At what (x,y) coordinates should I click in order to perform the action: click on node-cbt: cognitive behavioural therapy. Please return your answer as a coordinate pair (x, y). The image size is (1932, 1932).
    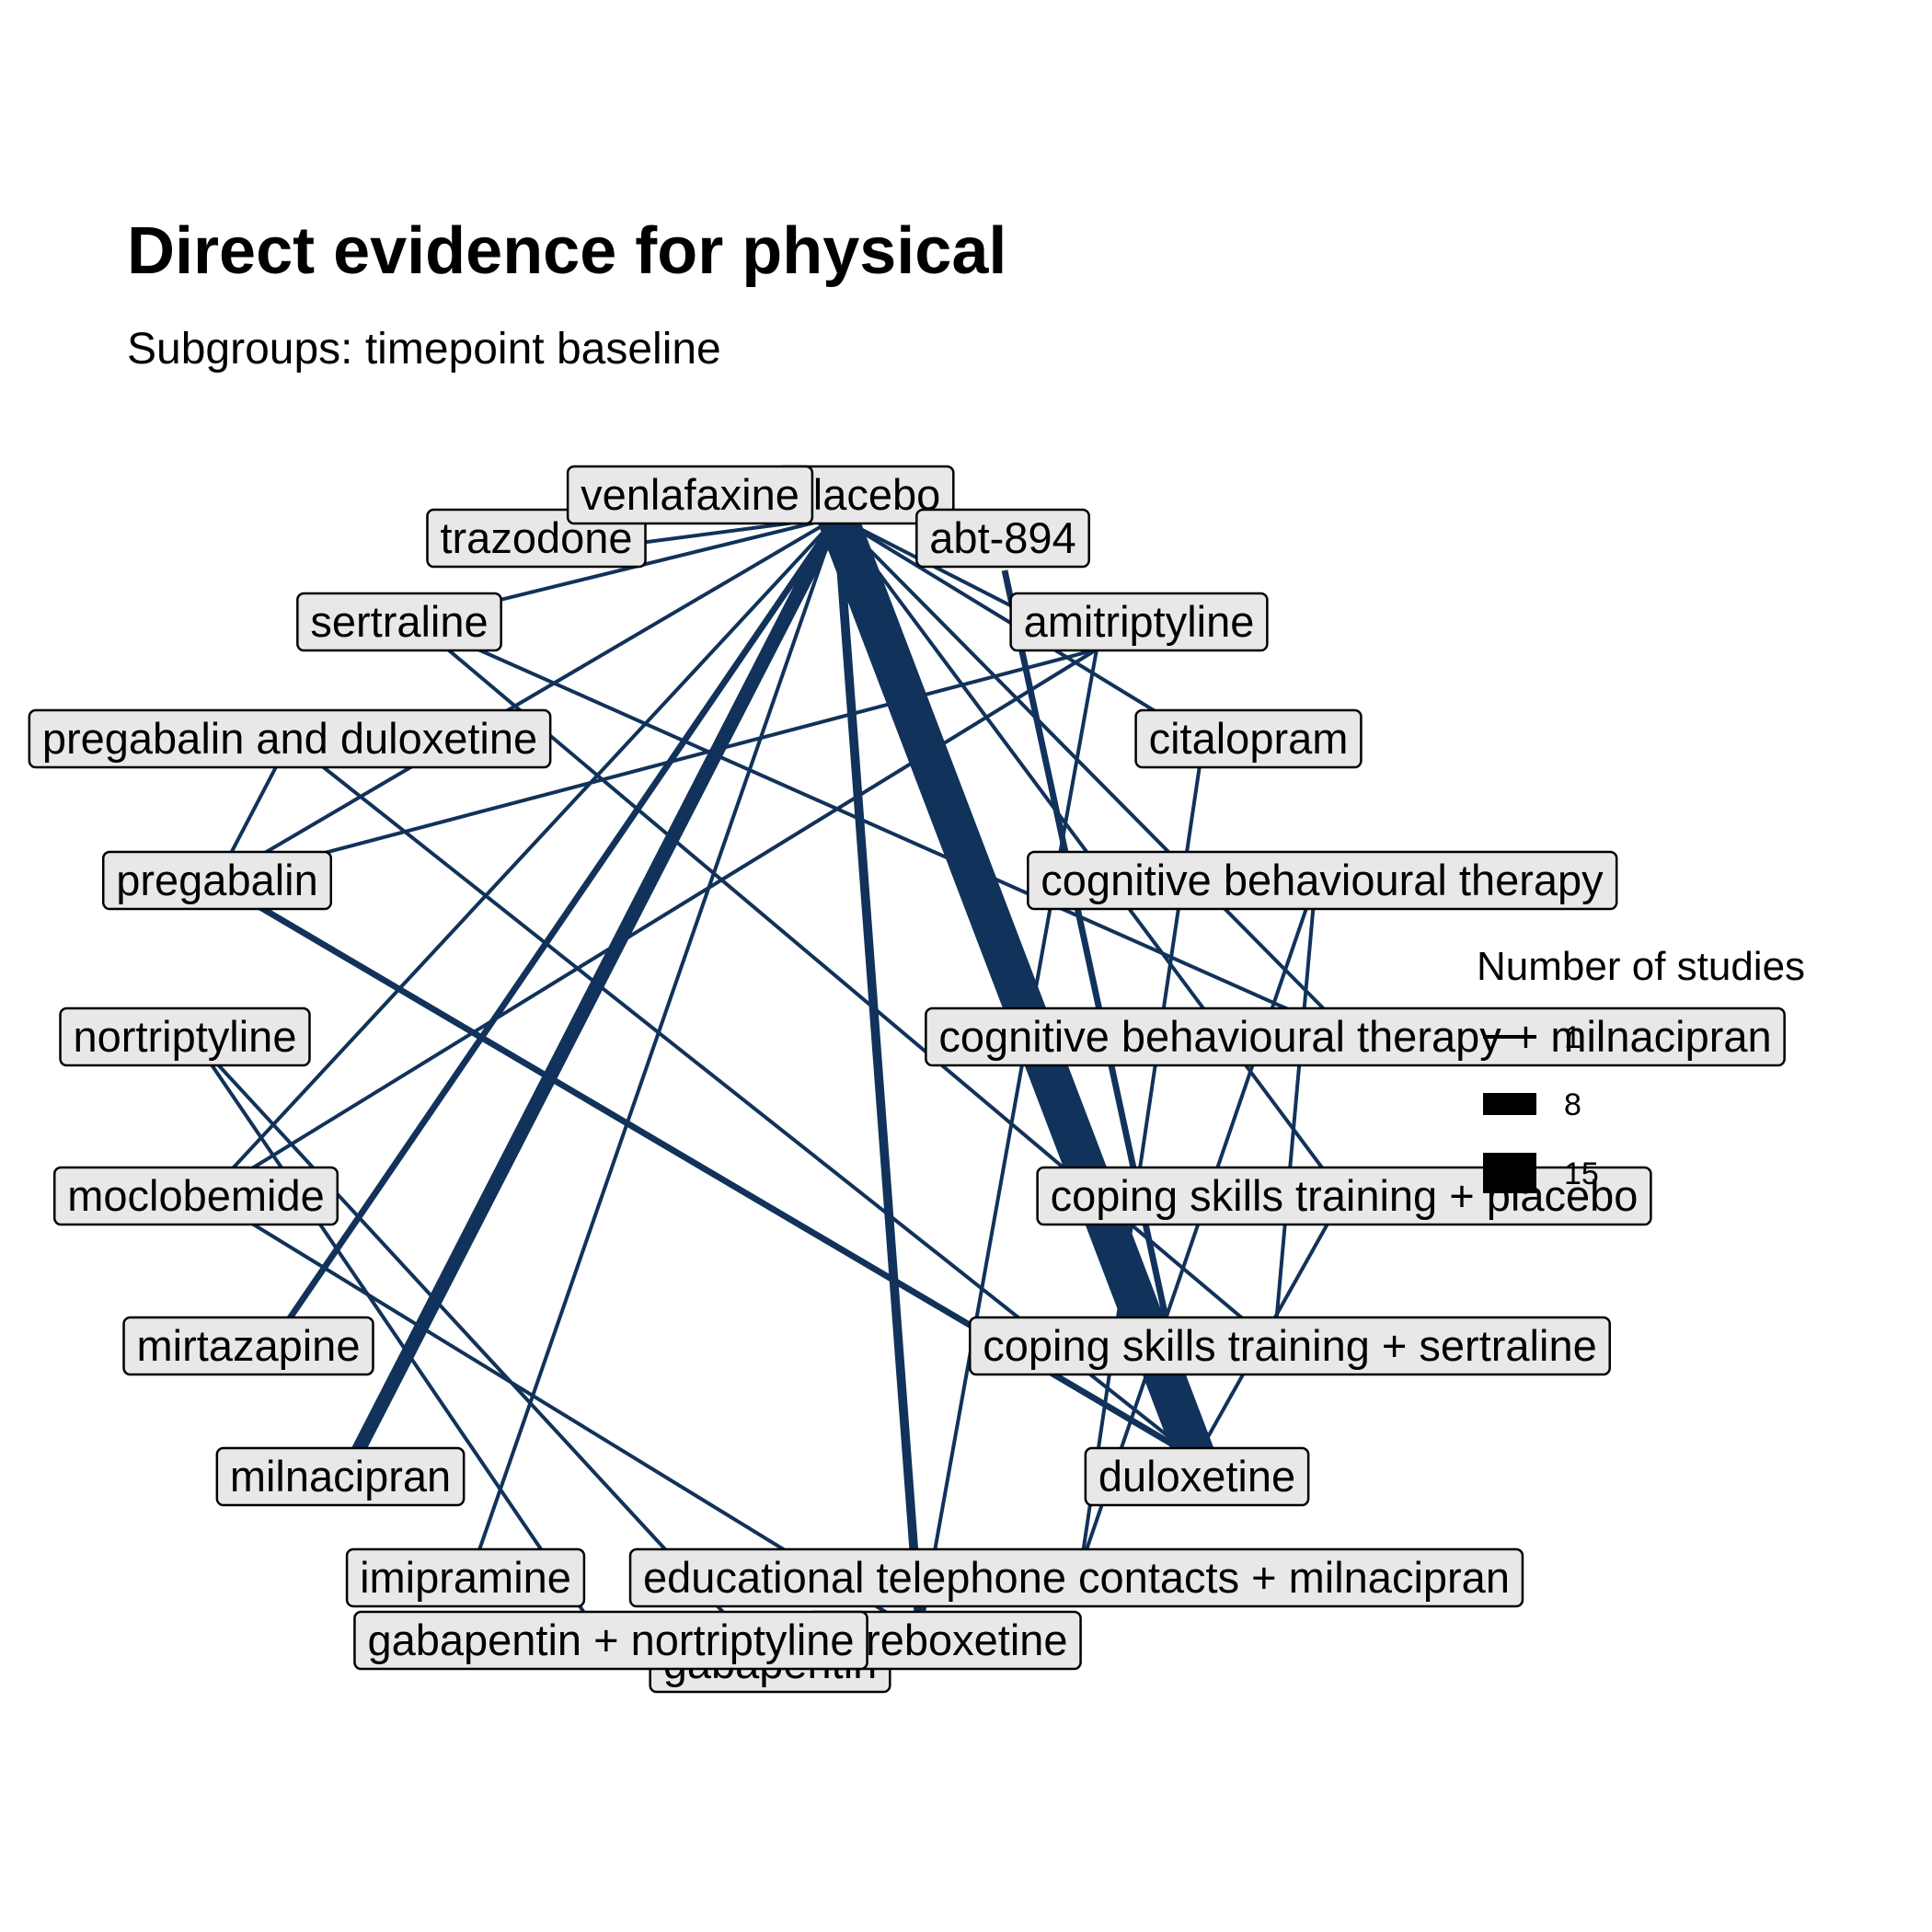
    Looking at the image, I should click on (1322, 880).